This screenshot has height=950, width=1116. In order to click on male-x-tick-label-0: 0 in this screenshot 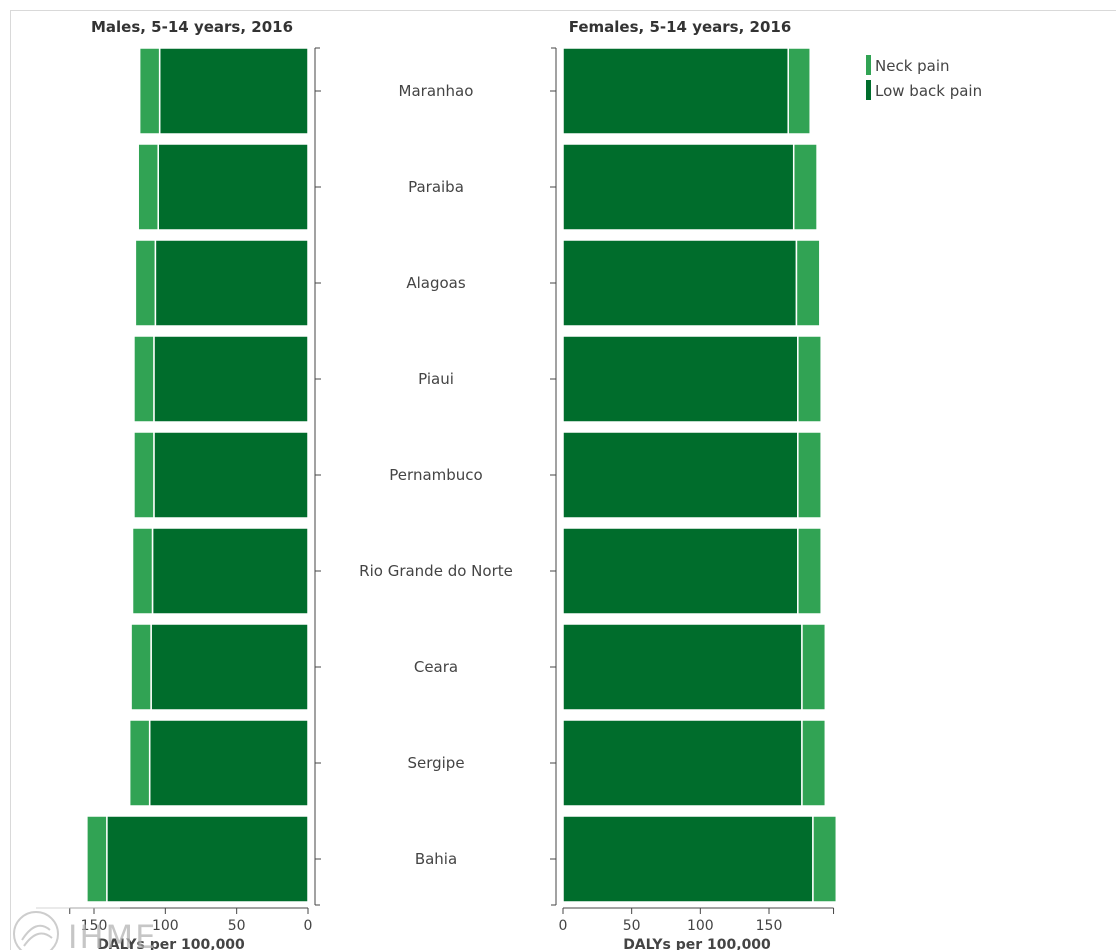, I will do `click(308, 926)`.